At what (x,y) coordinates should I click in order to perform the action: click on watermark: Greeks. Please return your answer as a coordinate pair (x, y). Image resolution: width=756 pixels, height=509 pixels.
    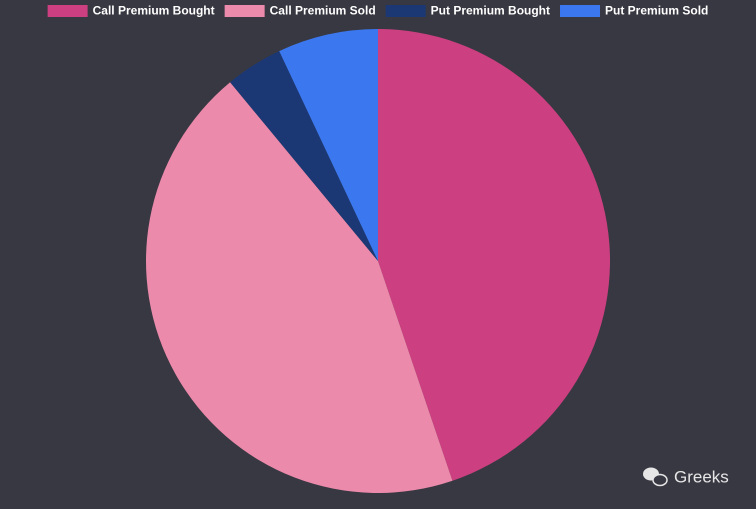
    Looking at the image, I should click on (701, 476).